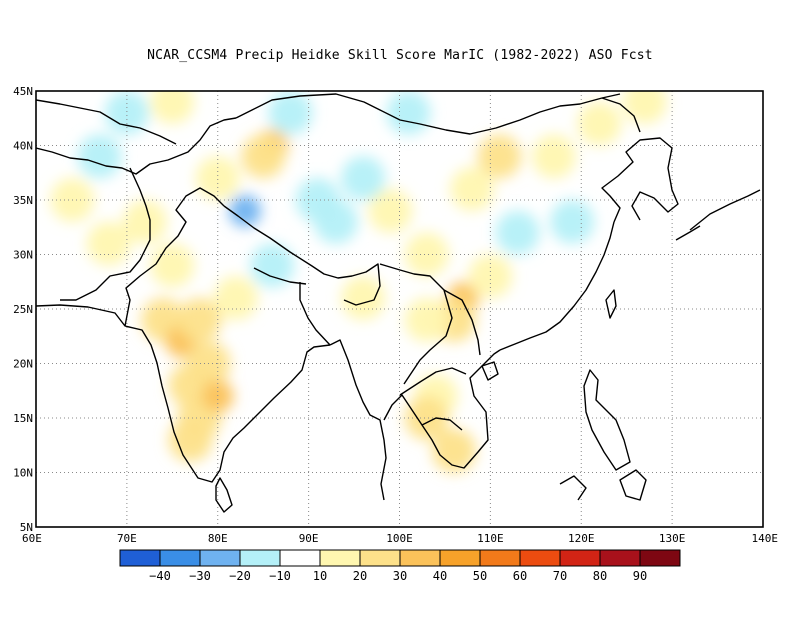 The width and height of the screenshot is (800, 618). What do you see at coordinates (32, 538) in the screenshot?
I see `lon-tick-label: 60E` at bounding box center [32, 538].